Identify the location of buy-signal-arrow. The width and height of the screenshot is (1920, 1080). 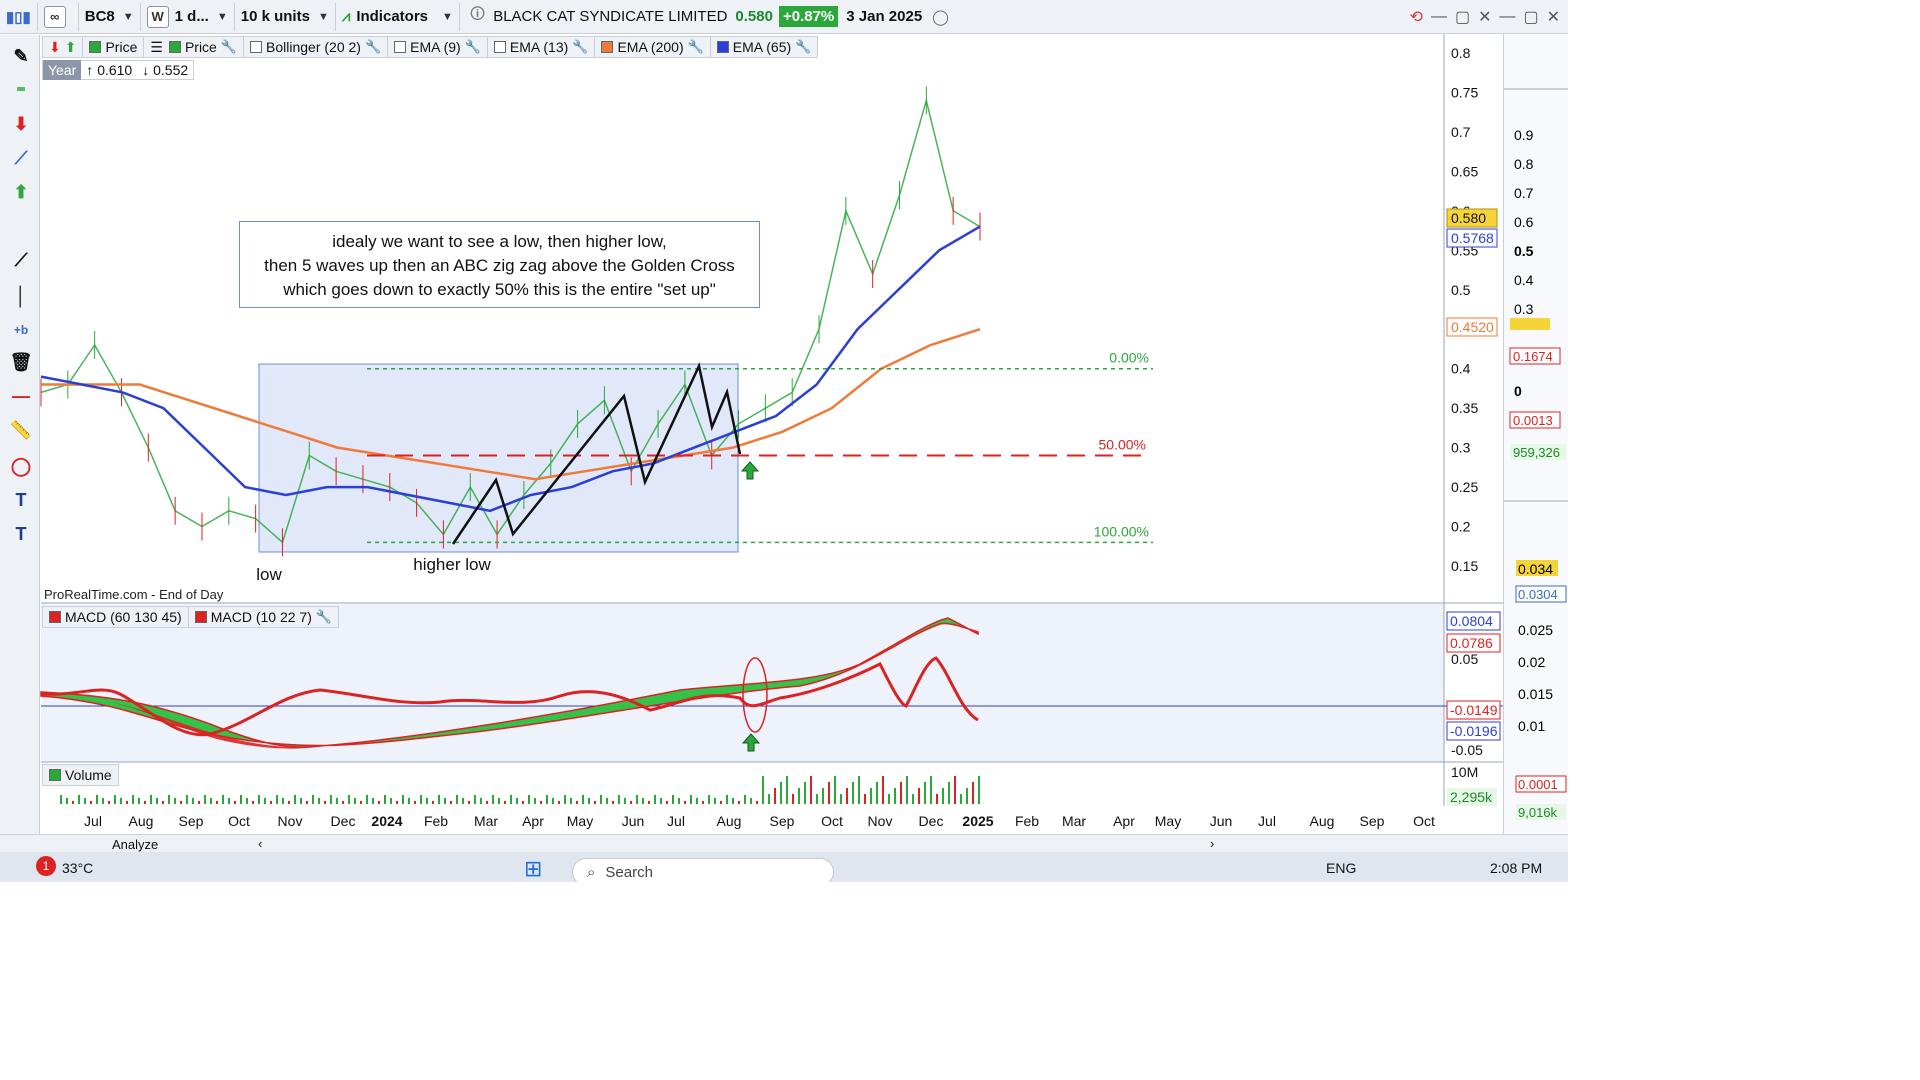
(751, 742).